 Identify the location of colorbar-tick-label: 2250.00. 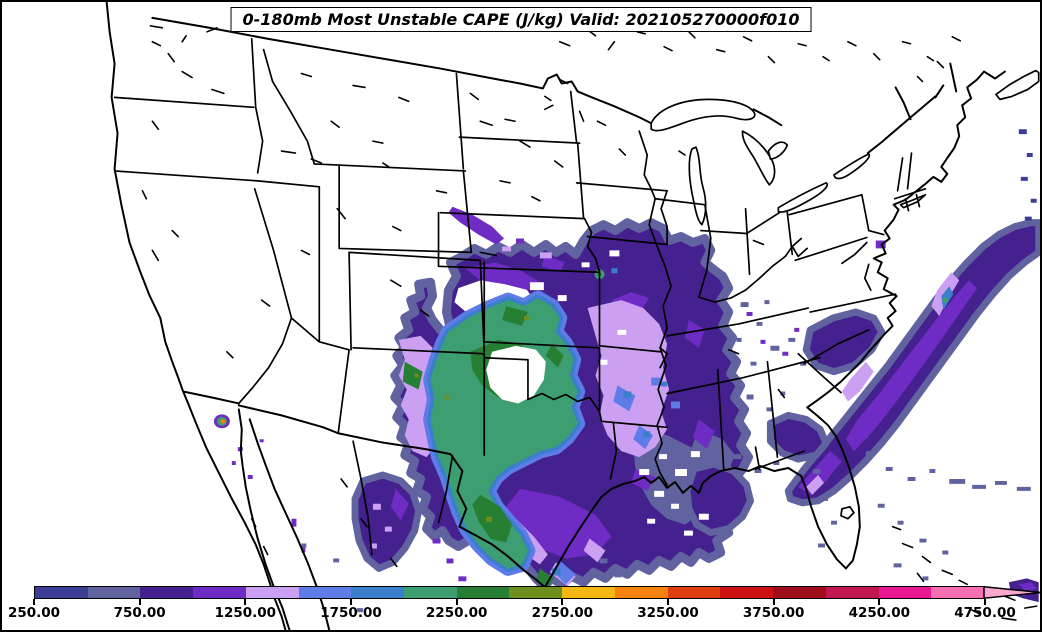
(456, 613).